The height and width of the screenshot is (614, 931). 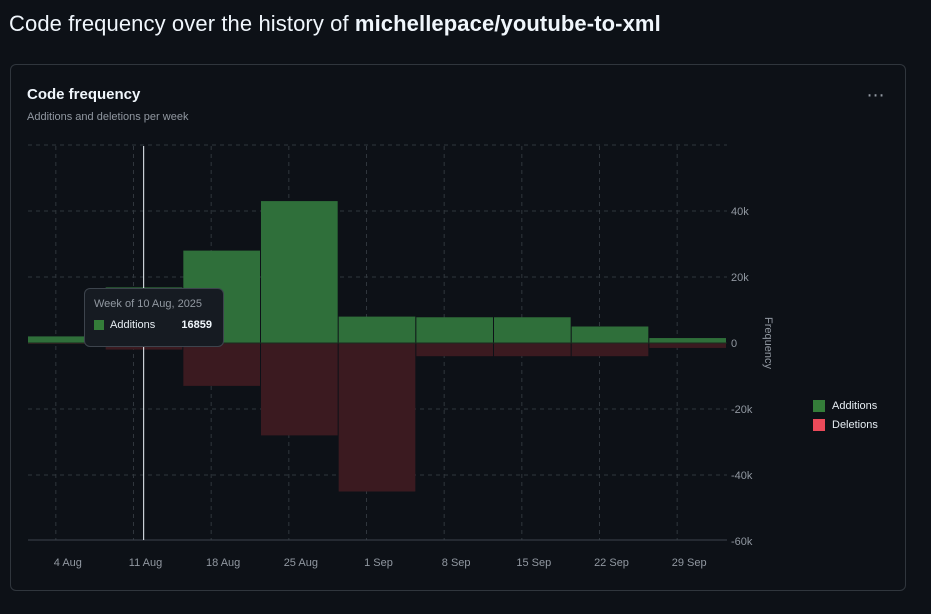 I want to click on tooltip-series-label: Additions, so click(x=133, y=325).